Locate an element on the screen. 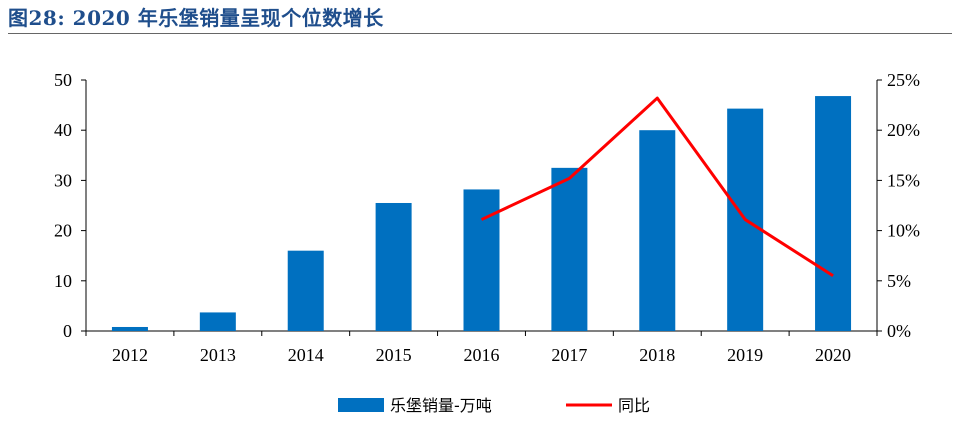  y-right-tick-label: 15% is located at coordinates (903, 180).